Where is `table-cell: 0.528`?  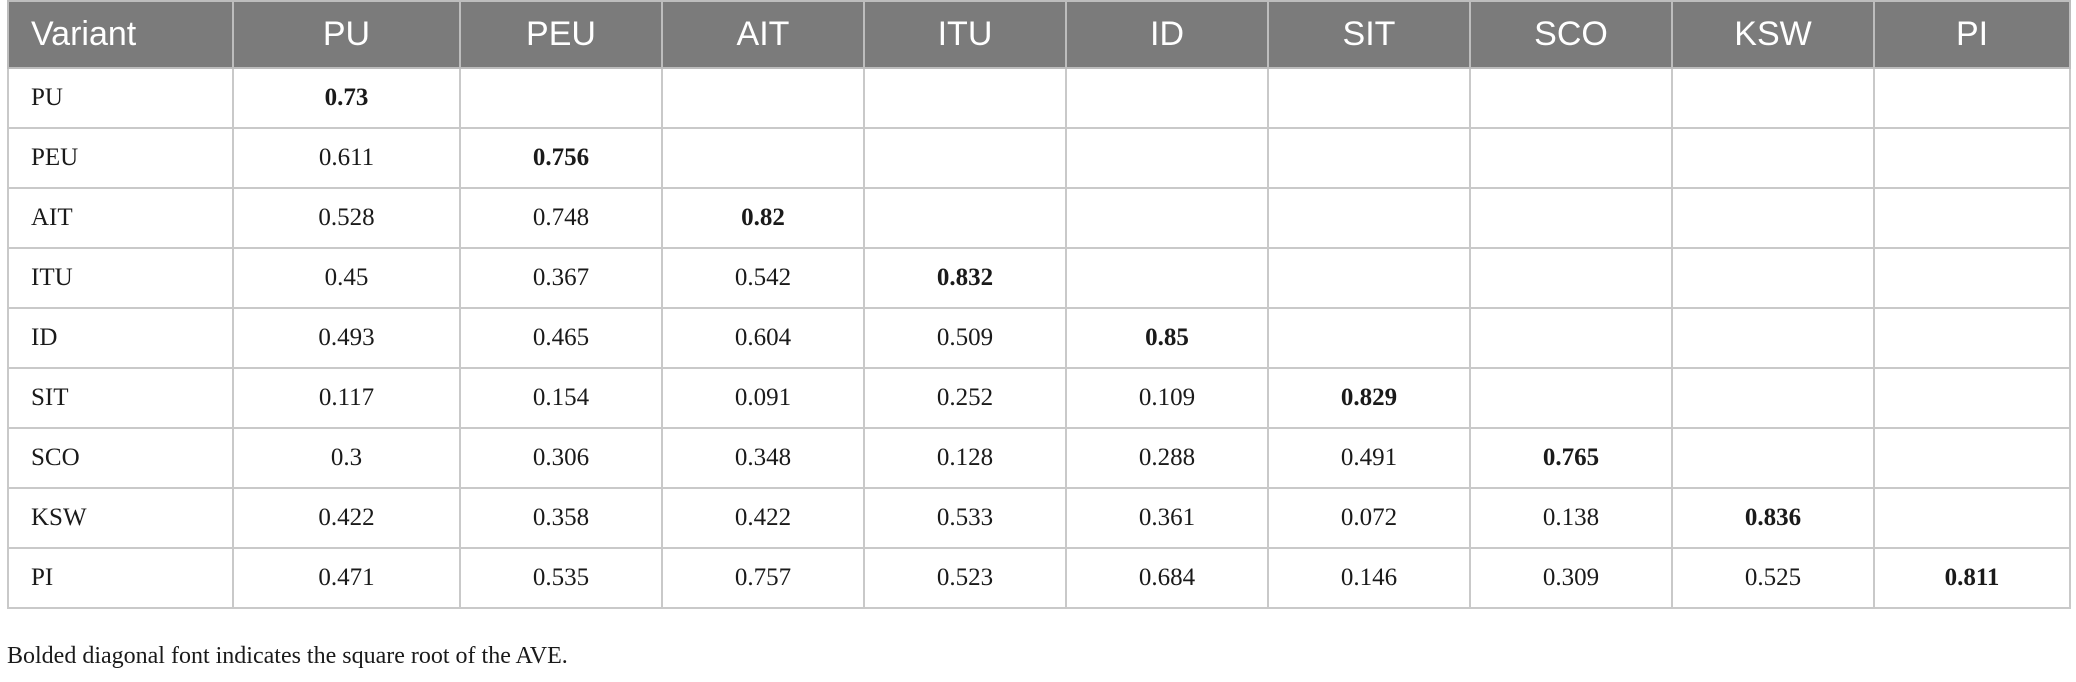 table-cell: 0.528 is located at coordinates (346, 218).